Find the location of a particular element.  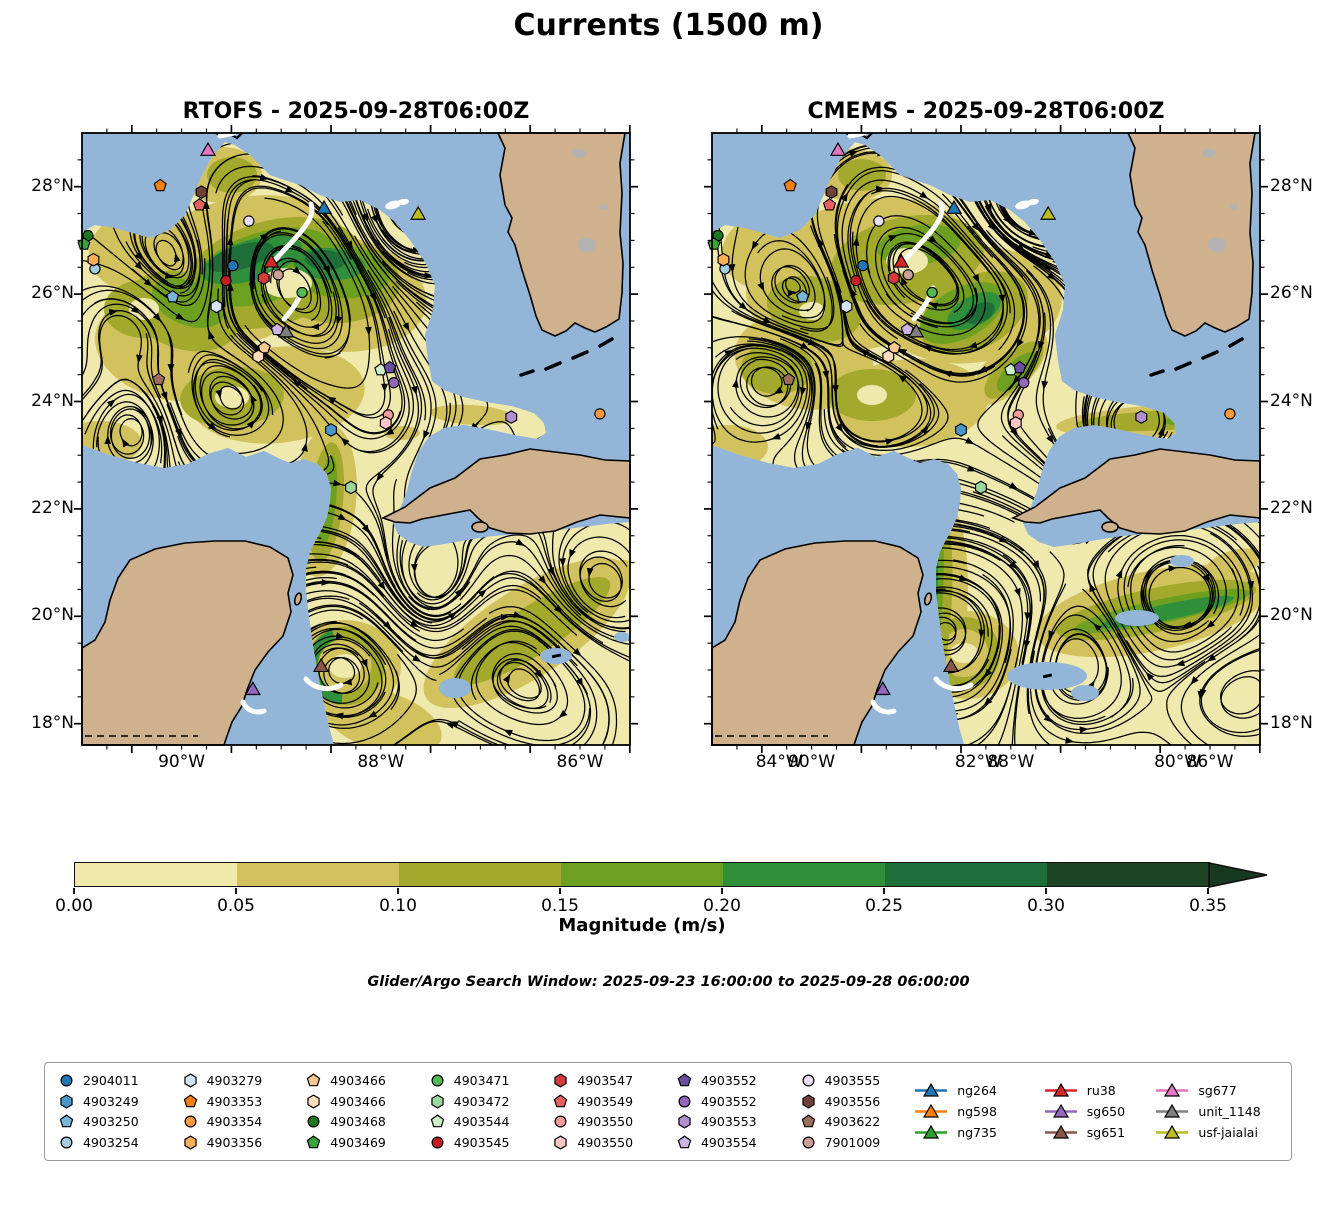

legend-item: 4903353 is located at coordinates (245, 1101).